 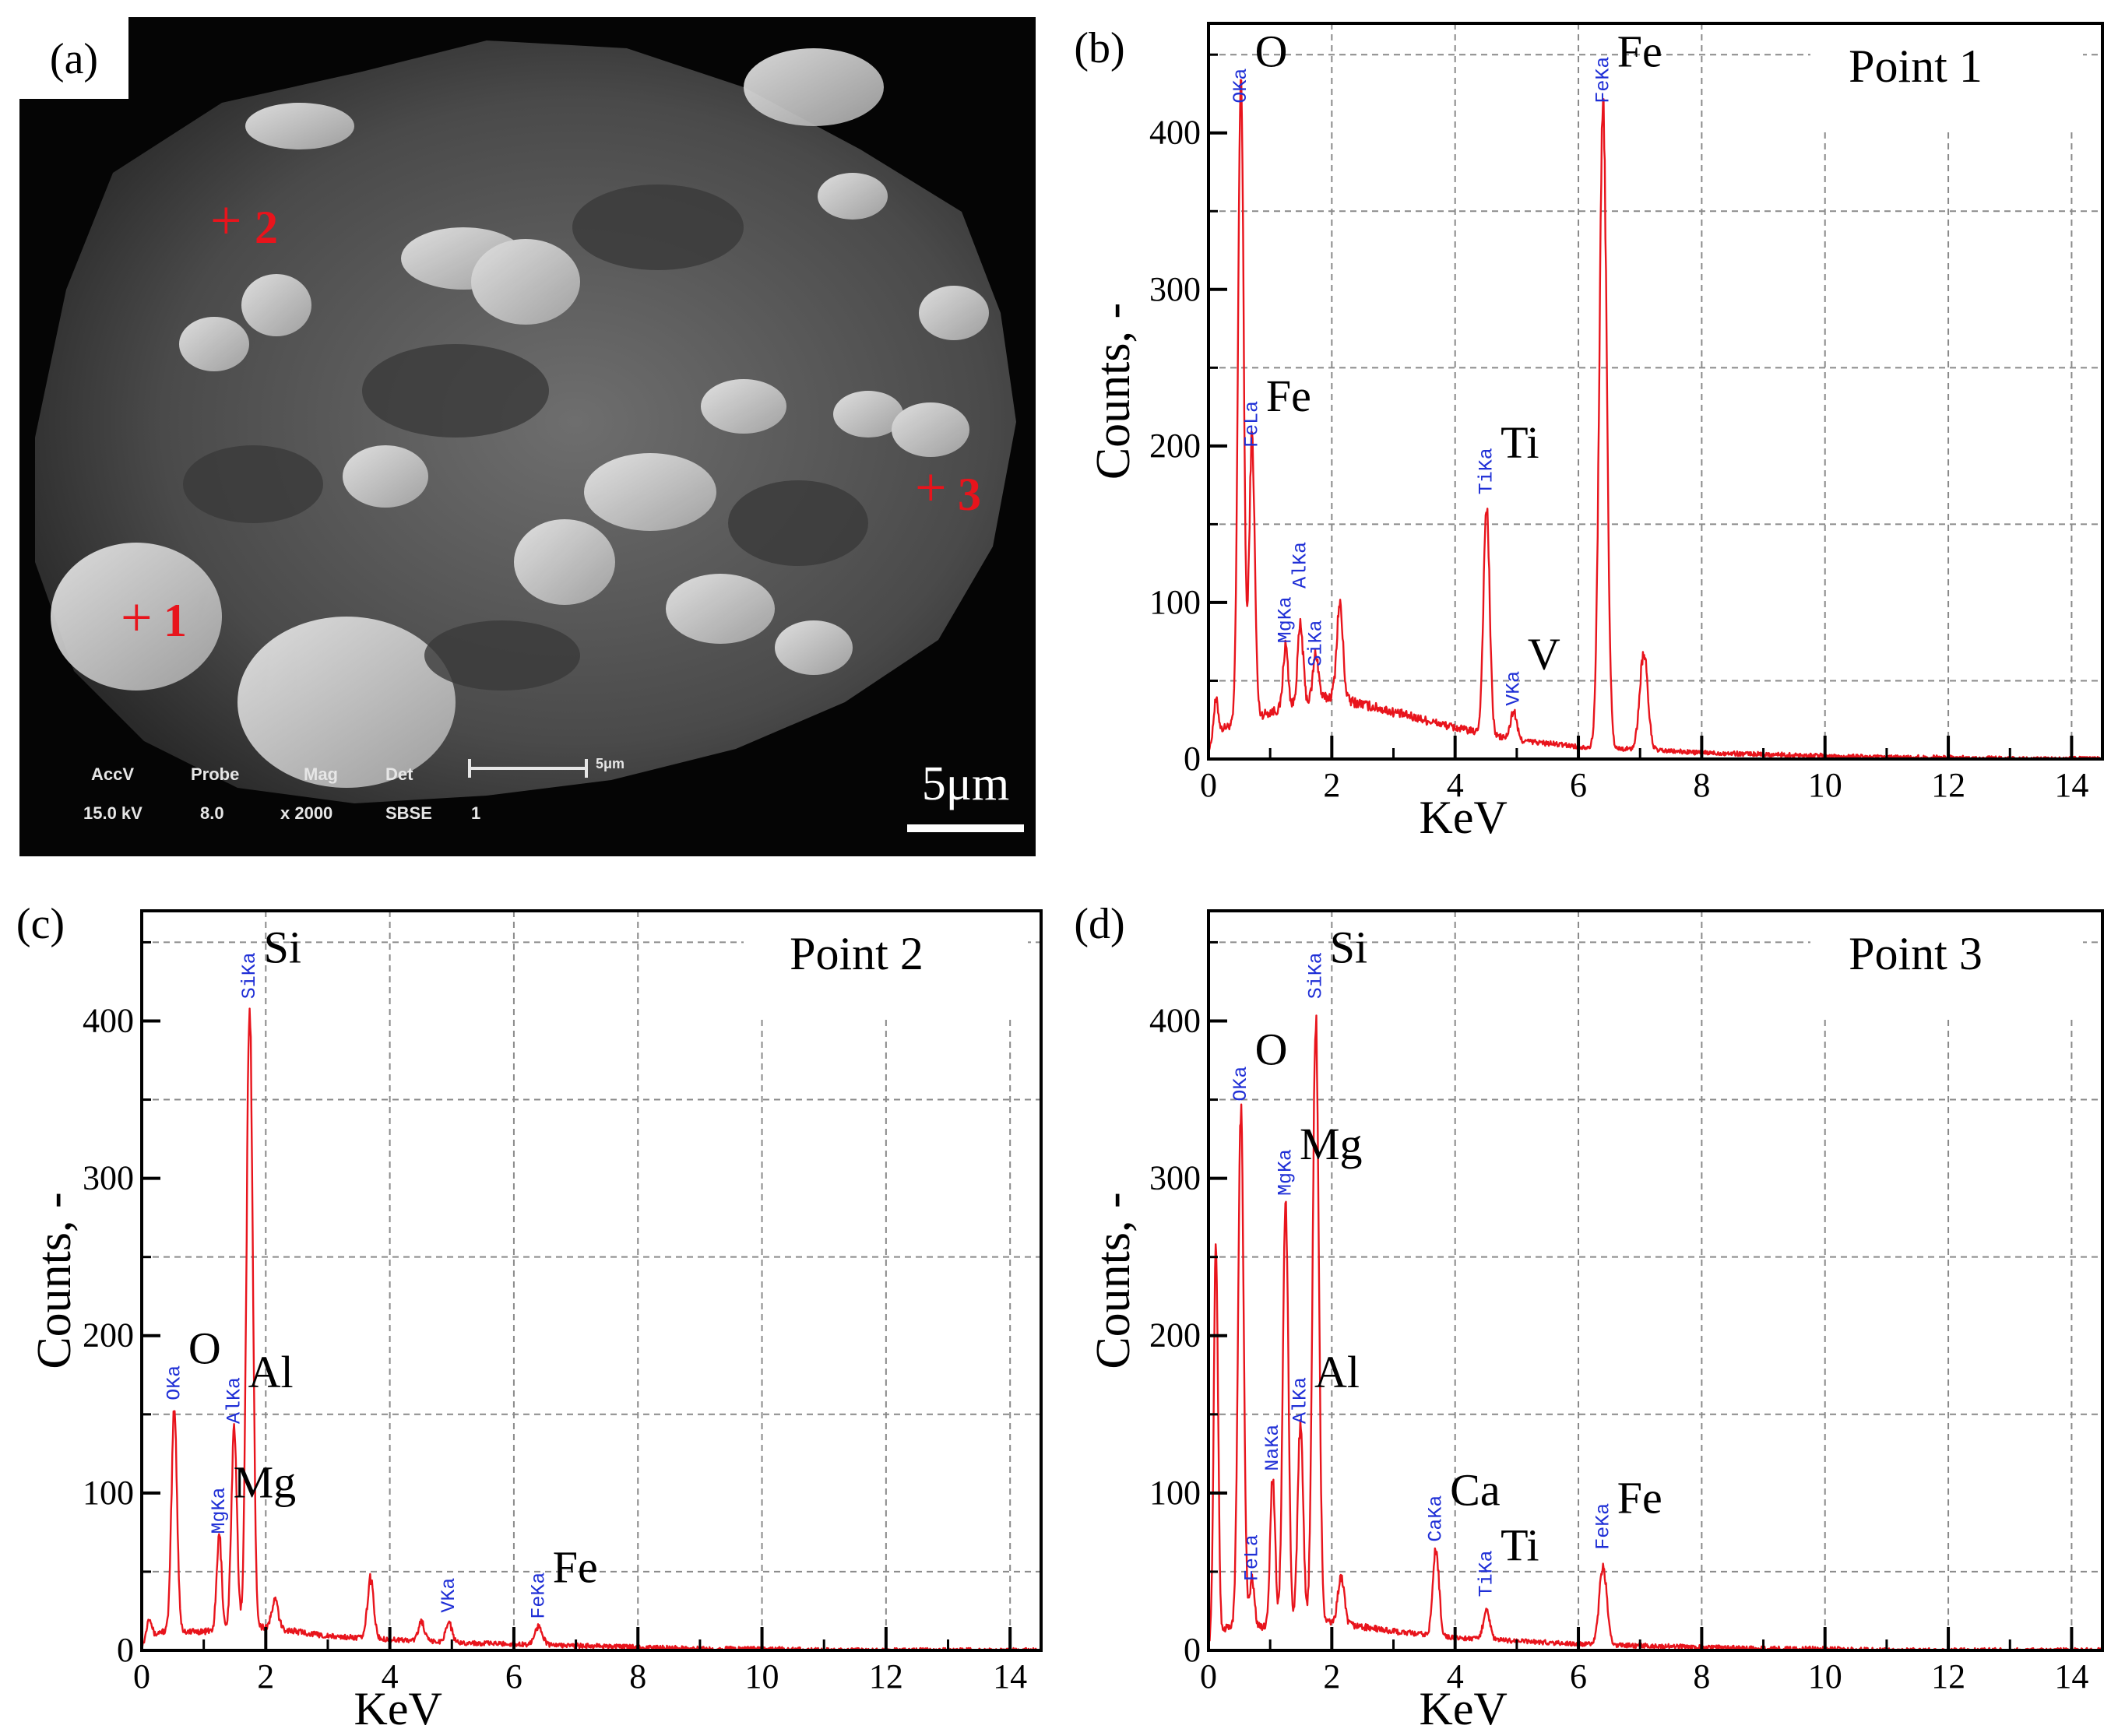 What do you see at coordinates (176, 620) in the screenshot?
I see `point-1-number: 1` at bounding box center [176, 620].